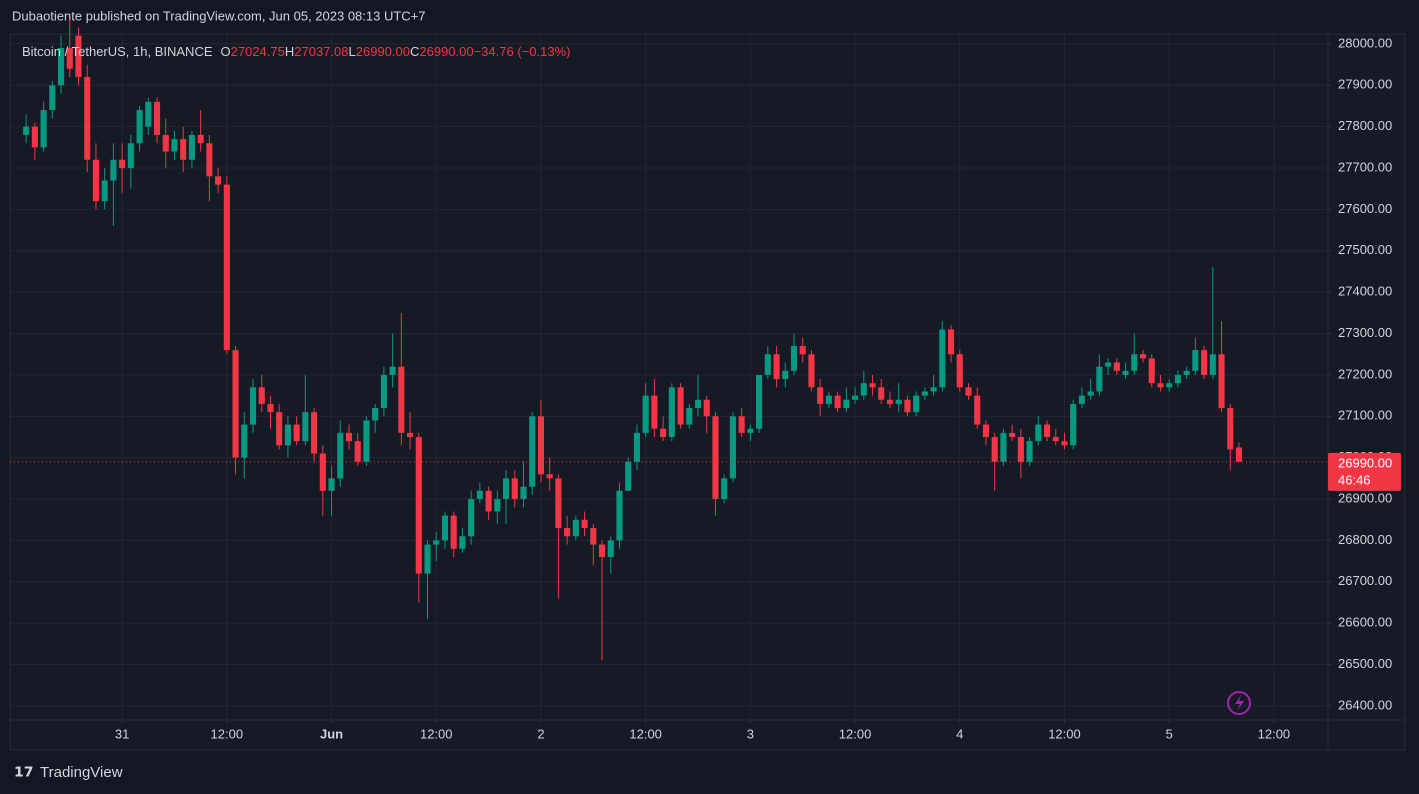 The image size is (1419, 794). I want to click on c-label: C, so click(414, 51).